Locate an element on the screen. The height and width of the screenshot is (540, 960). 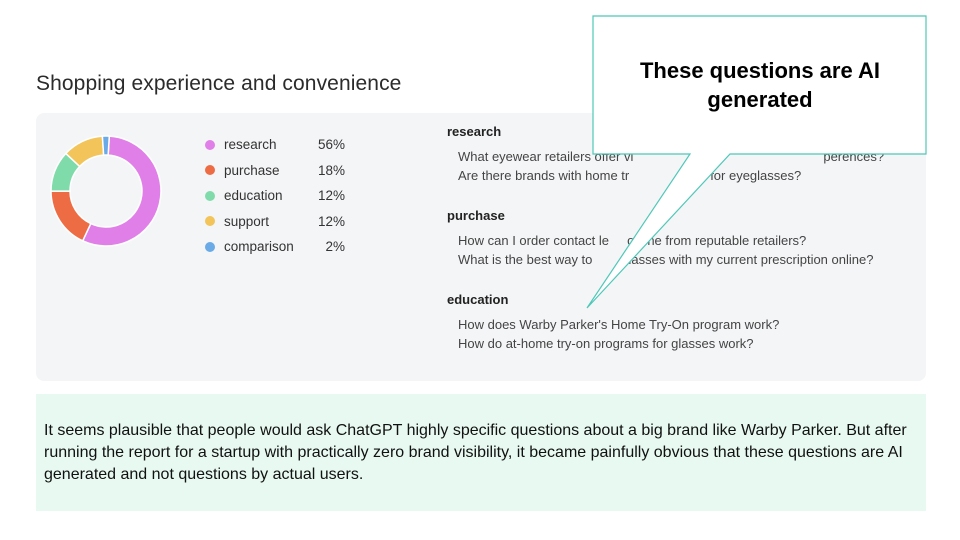
group-heading: education is located at coordinates (478, 299).